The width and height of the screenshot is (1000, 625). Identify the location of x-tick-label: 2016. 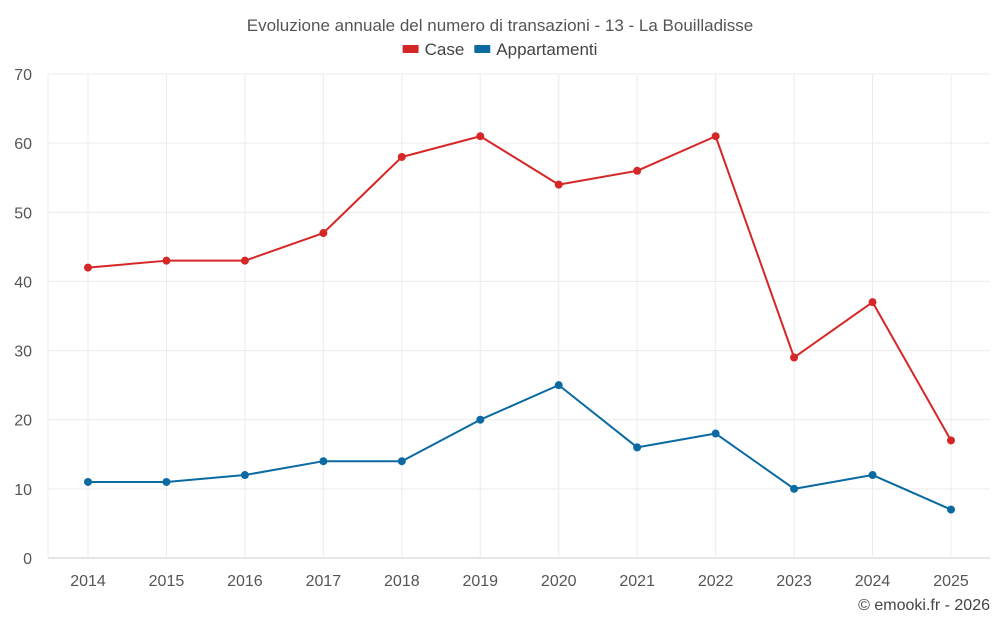
(245, 581).